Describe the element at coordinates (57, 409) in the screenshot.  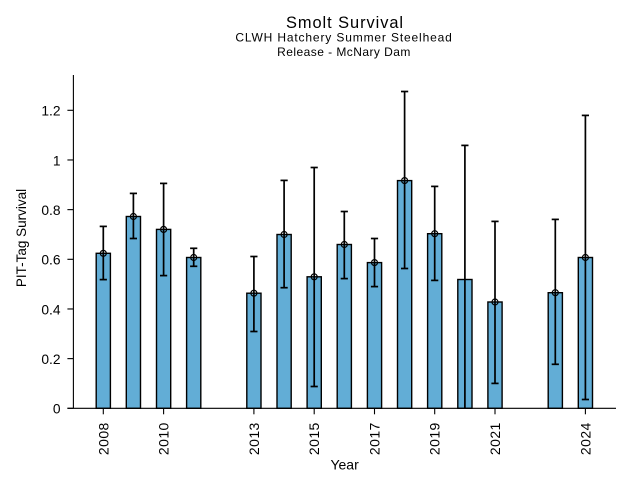
I see `svg-text: 0` at that location.